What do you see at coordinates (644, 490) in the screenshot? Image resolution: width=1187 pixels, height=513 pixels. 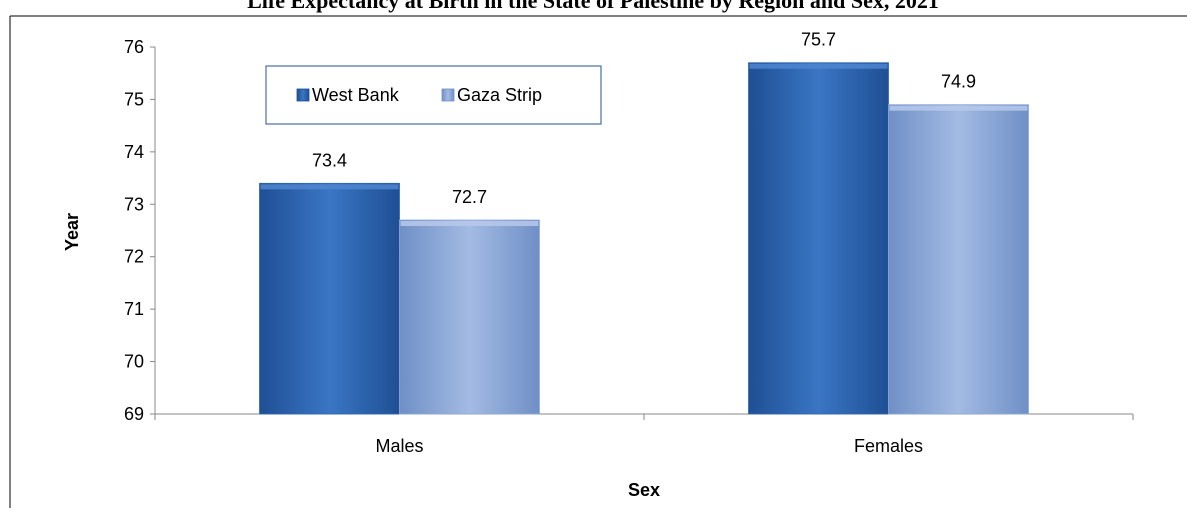 I see `x-axis-title: Sex` at bounding box center [644, 490].